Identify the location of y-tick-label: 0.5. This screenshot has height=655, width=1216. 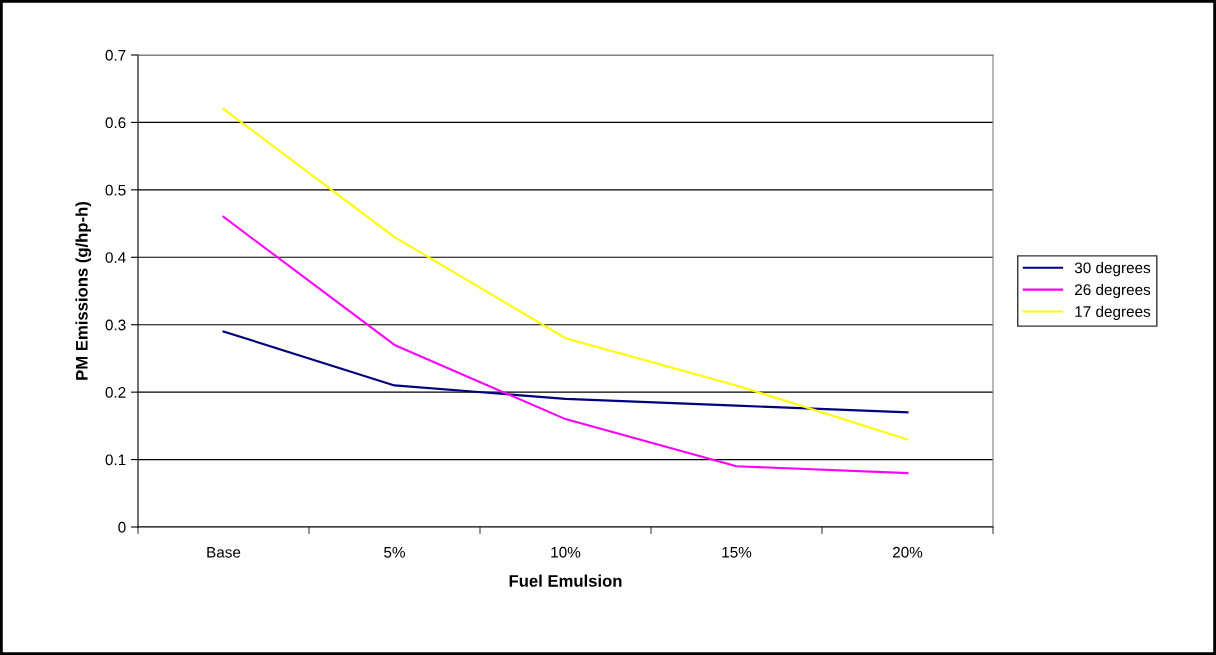
(115, 190).